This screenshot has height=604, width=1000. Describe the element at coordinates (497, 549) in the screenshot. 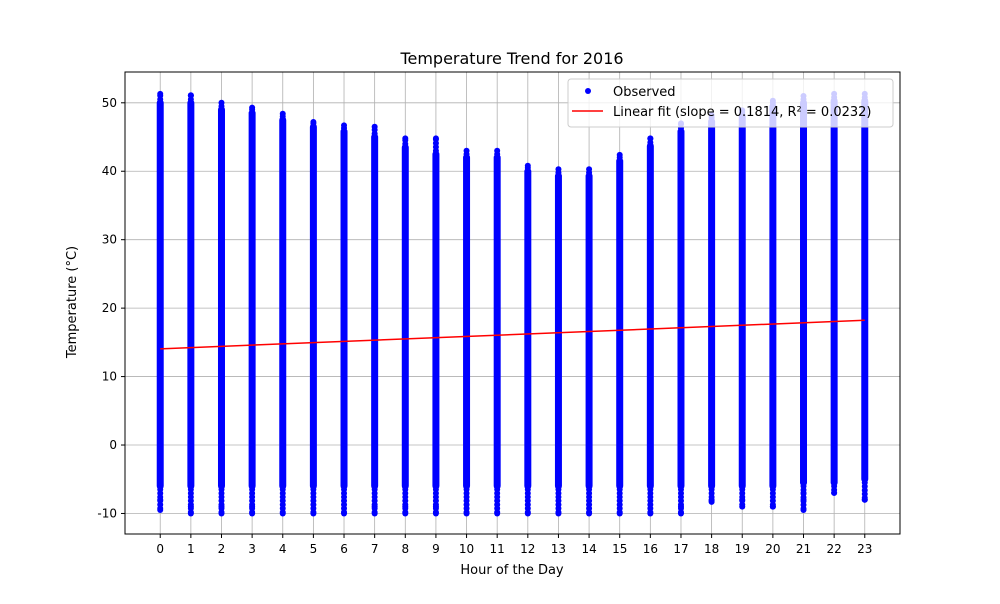

I see `x-tick-label: 11` at that location.